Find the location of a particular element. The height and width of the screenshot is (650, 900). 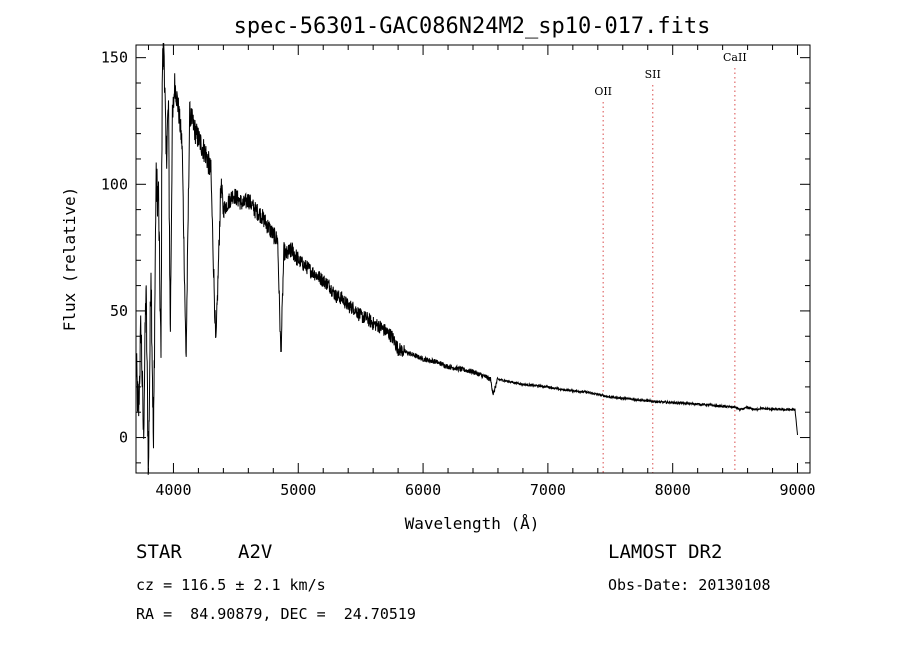

x-tick-label: 8000 is located at coordinates (673, 490).